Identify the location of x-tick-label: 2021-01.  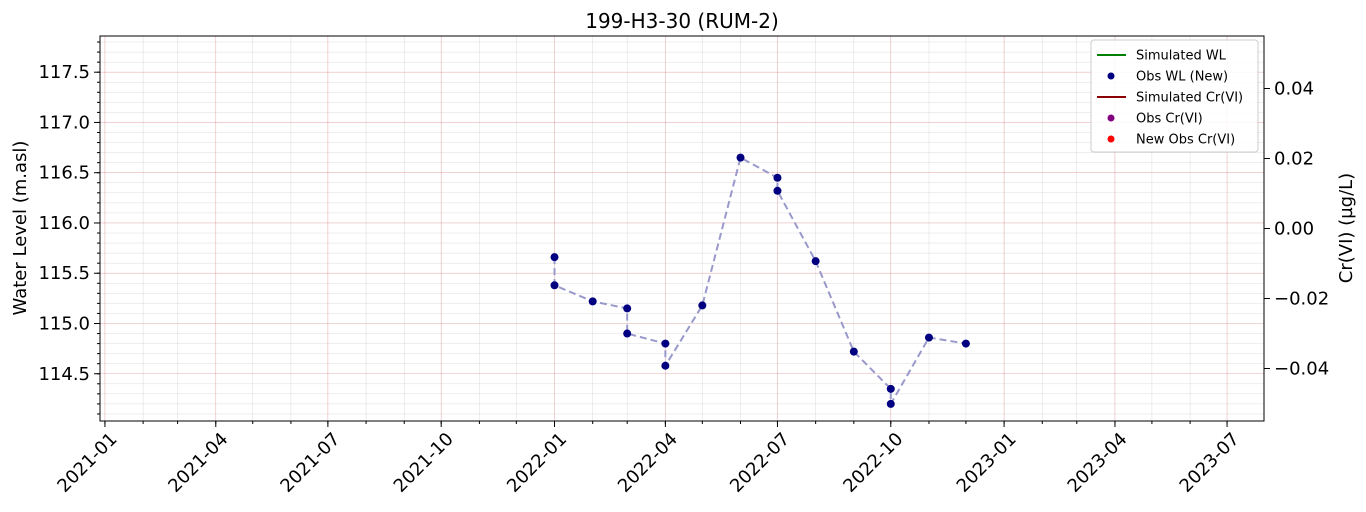
(87, 463).